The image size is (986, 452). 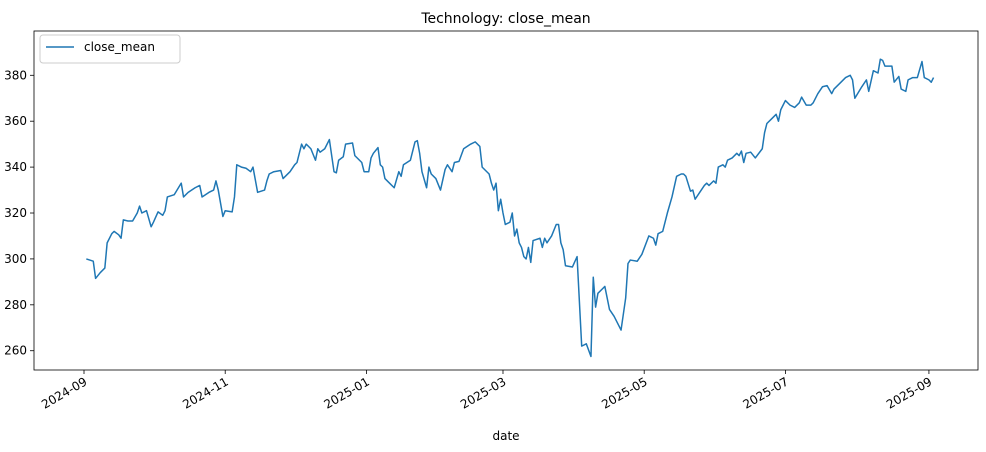 What do you see at coordinates (765, 392) in the screenshot?
I see `x-tick-label: 2025-07` at bounding box center [765, 392].